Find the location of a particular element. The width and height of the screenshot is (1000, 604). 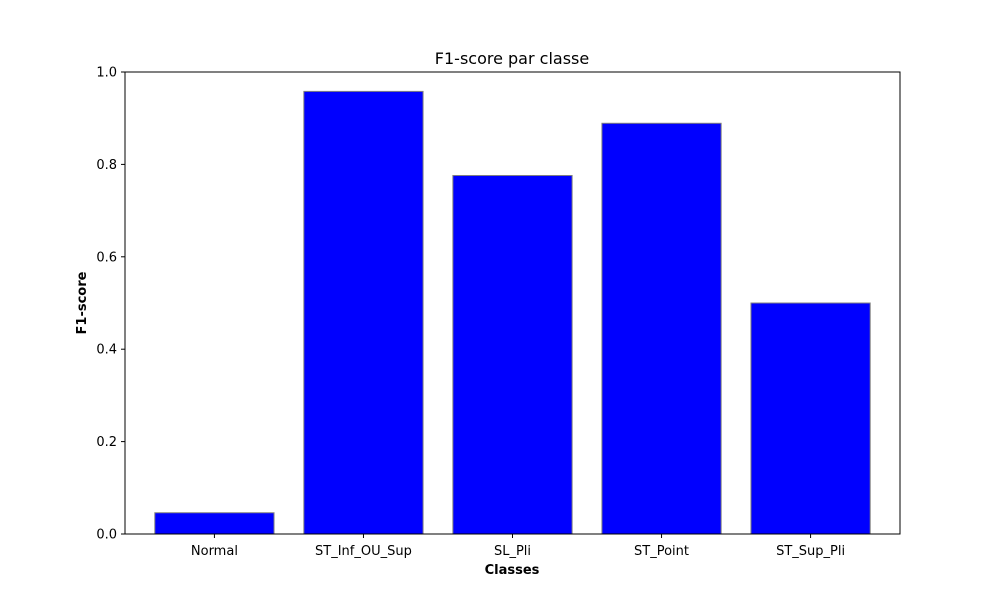

x-tick-label: ST_Point is located at coordinates (661, 551).